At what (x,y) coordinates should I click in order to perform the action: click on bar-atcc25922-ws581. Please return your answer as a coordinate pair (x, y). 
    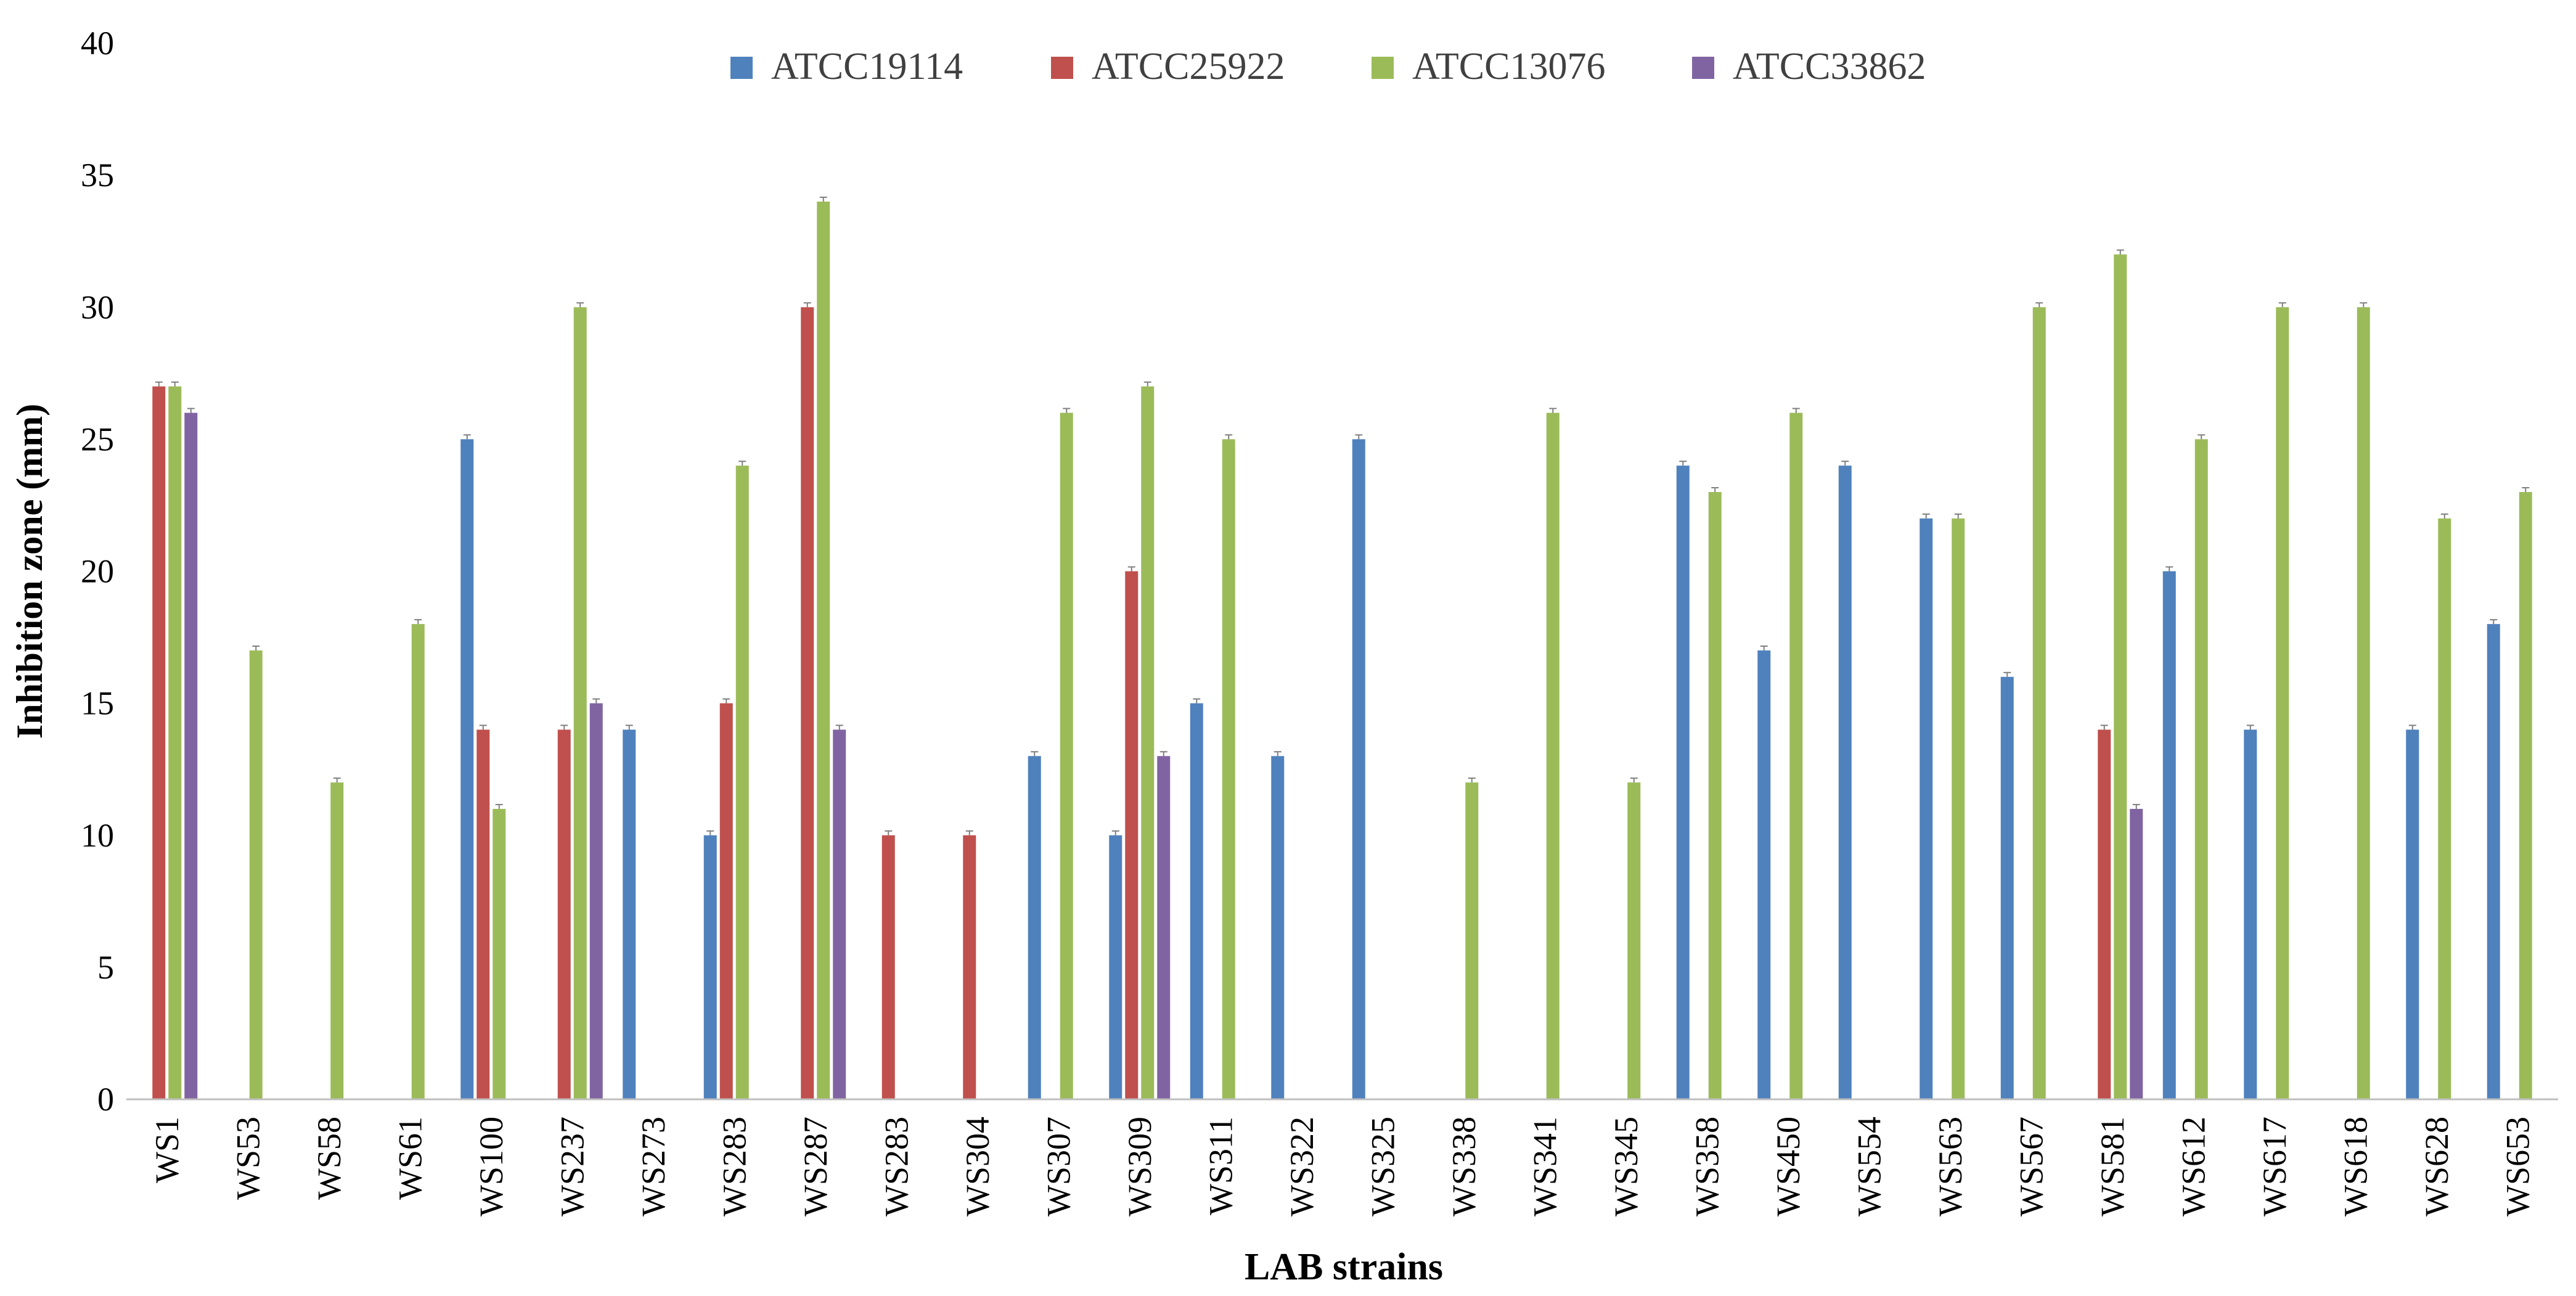
    Looking at the image, I should click on (2104, 914).